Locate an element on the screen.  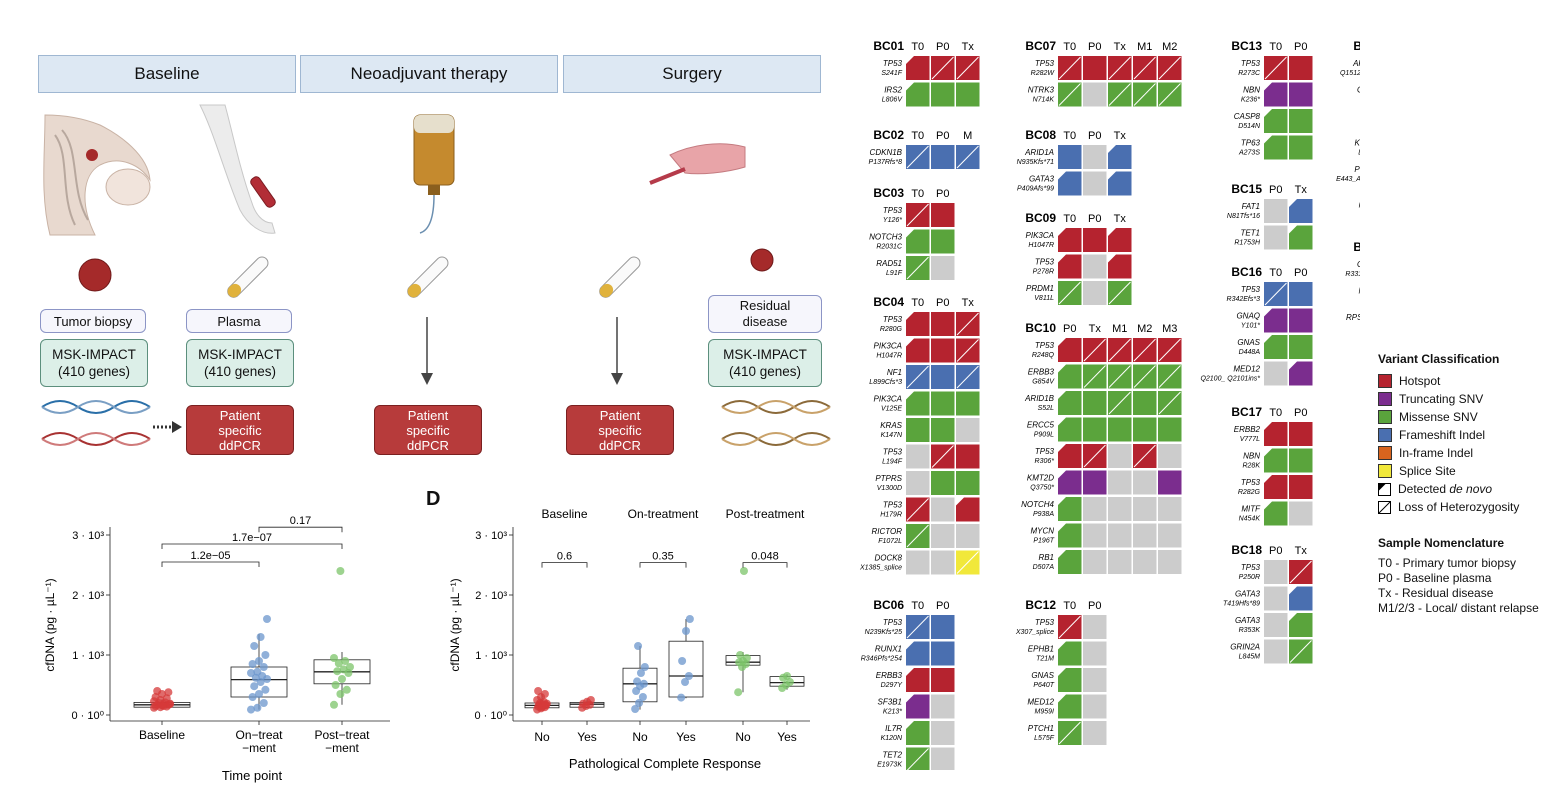
y-tick-label: 0 · 10⁰ is located at coordinates (490, 716).